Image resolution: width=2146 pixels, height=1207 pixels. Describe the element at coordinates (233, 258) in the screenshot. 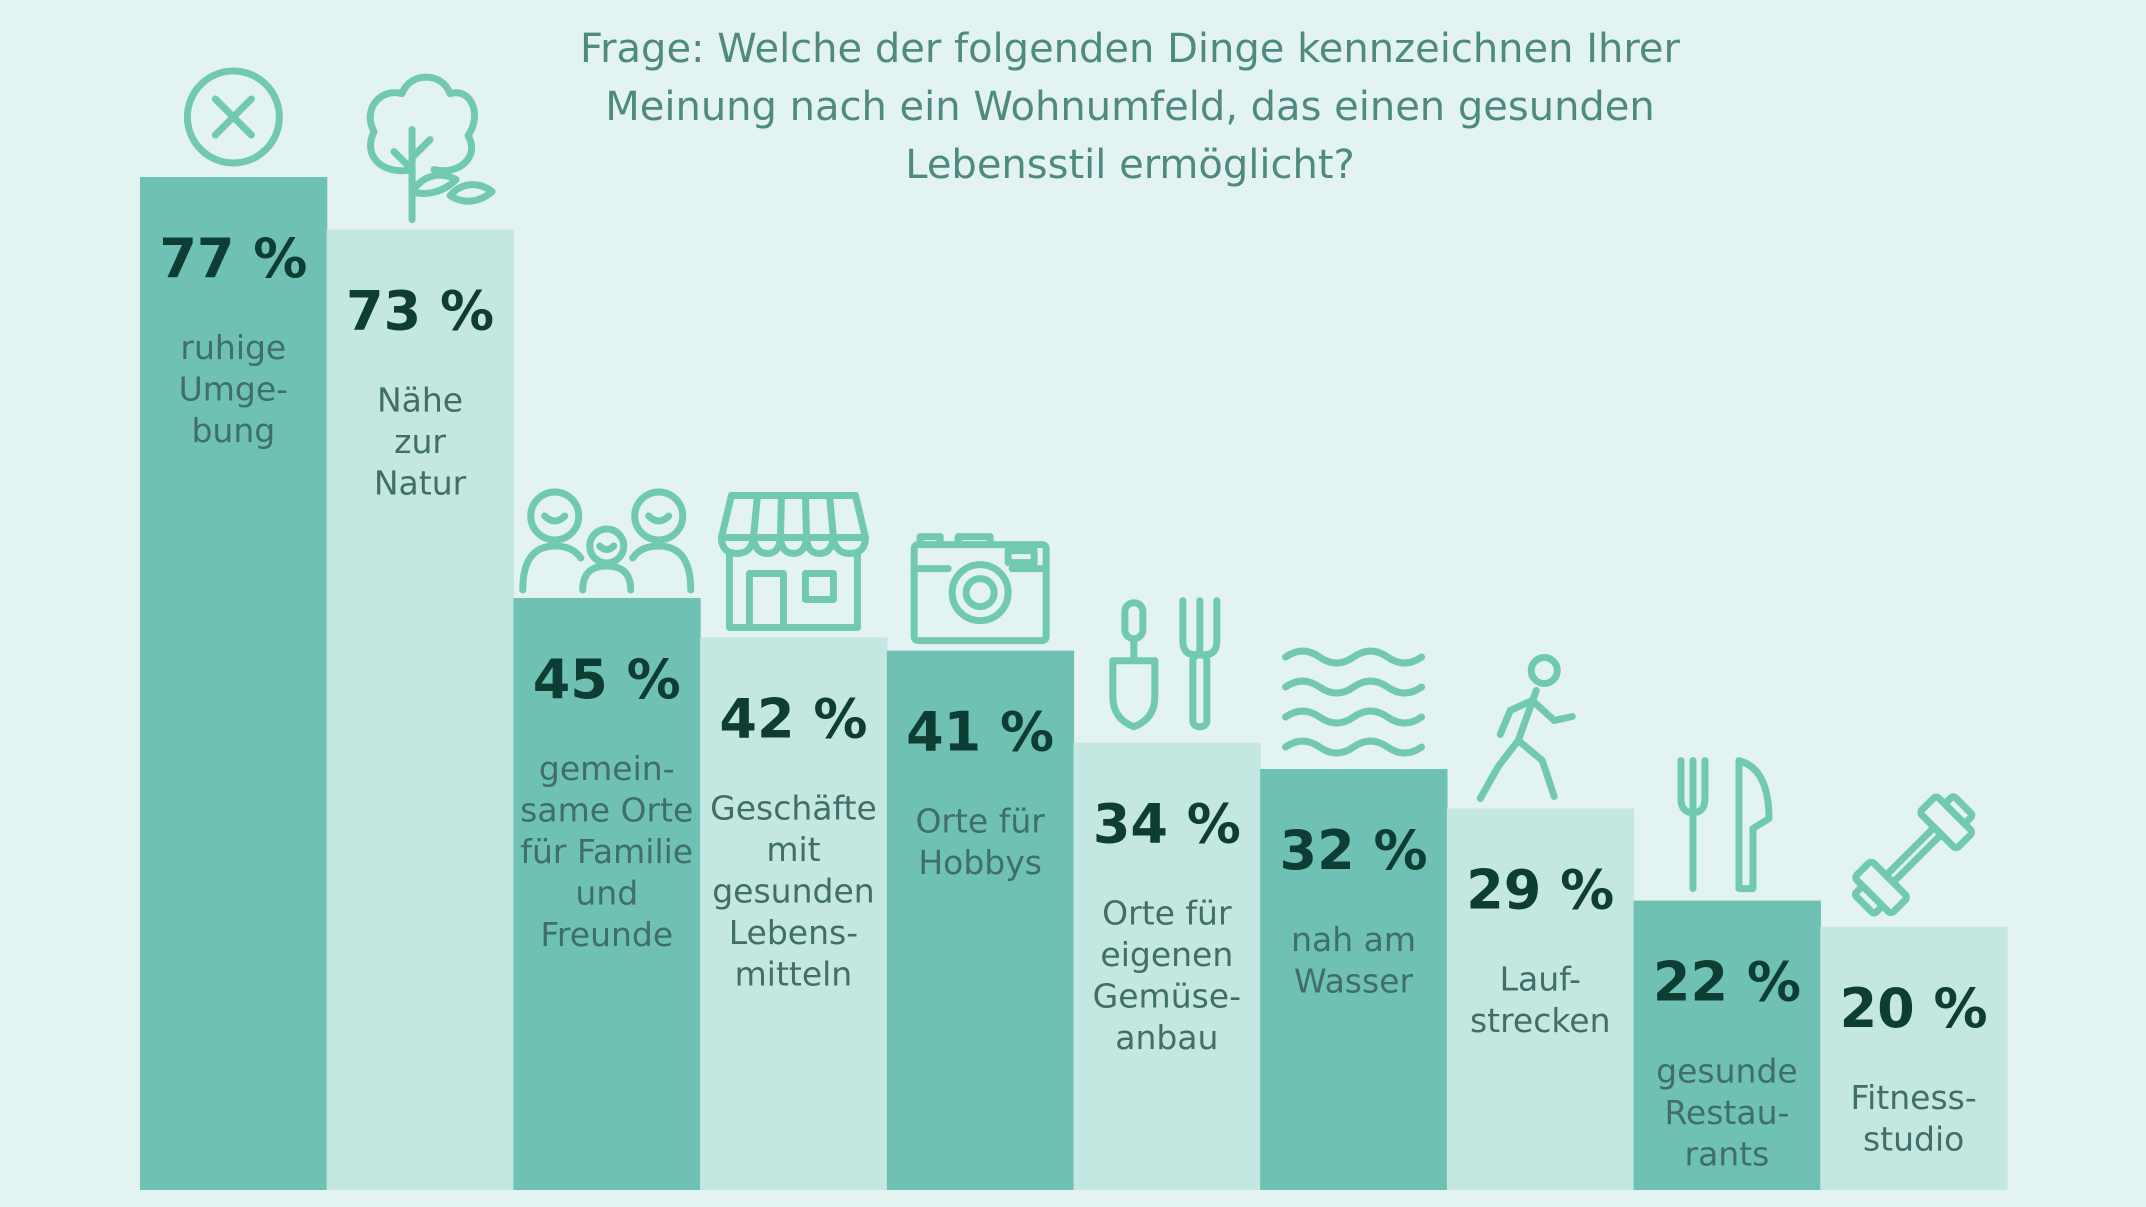

I see `value-label-1: 77 %` at that location.